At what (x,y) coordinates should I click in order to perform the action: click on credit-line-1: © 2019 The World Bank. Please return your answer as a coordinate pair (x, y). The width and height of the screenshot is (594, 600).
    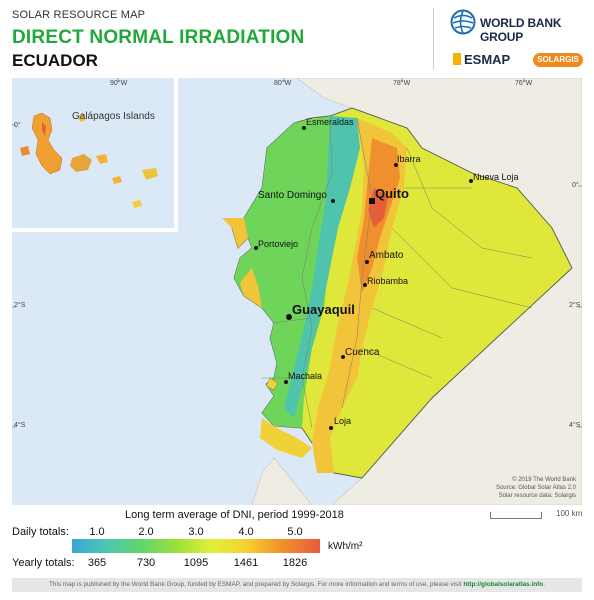
    Looking at the image, I should click on (544, 480).